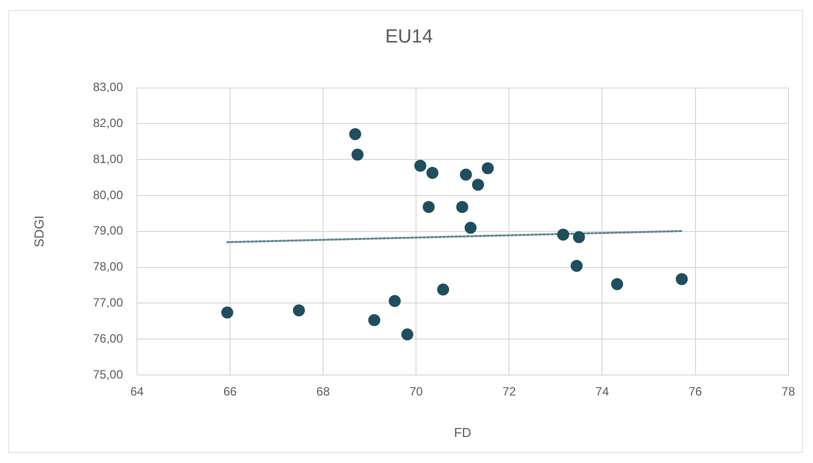 The height and width of the screenshot is (463, 813). Describe the element at coordinates (409, 37) in the screenshot. I see `chart-title: EU14` at that location.